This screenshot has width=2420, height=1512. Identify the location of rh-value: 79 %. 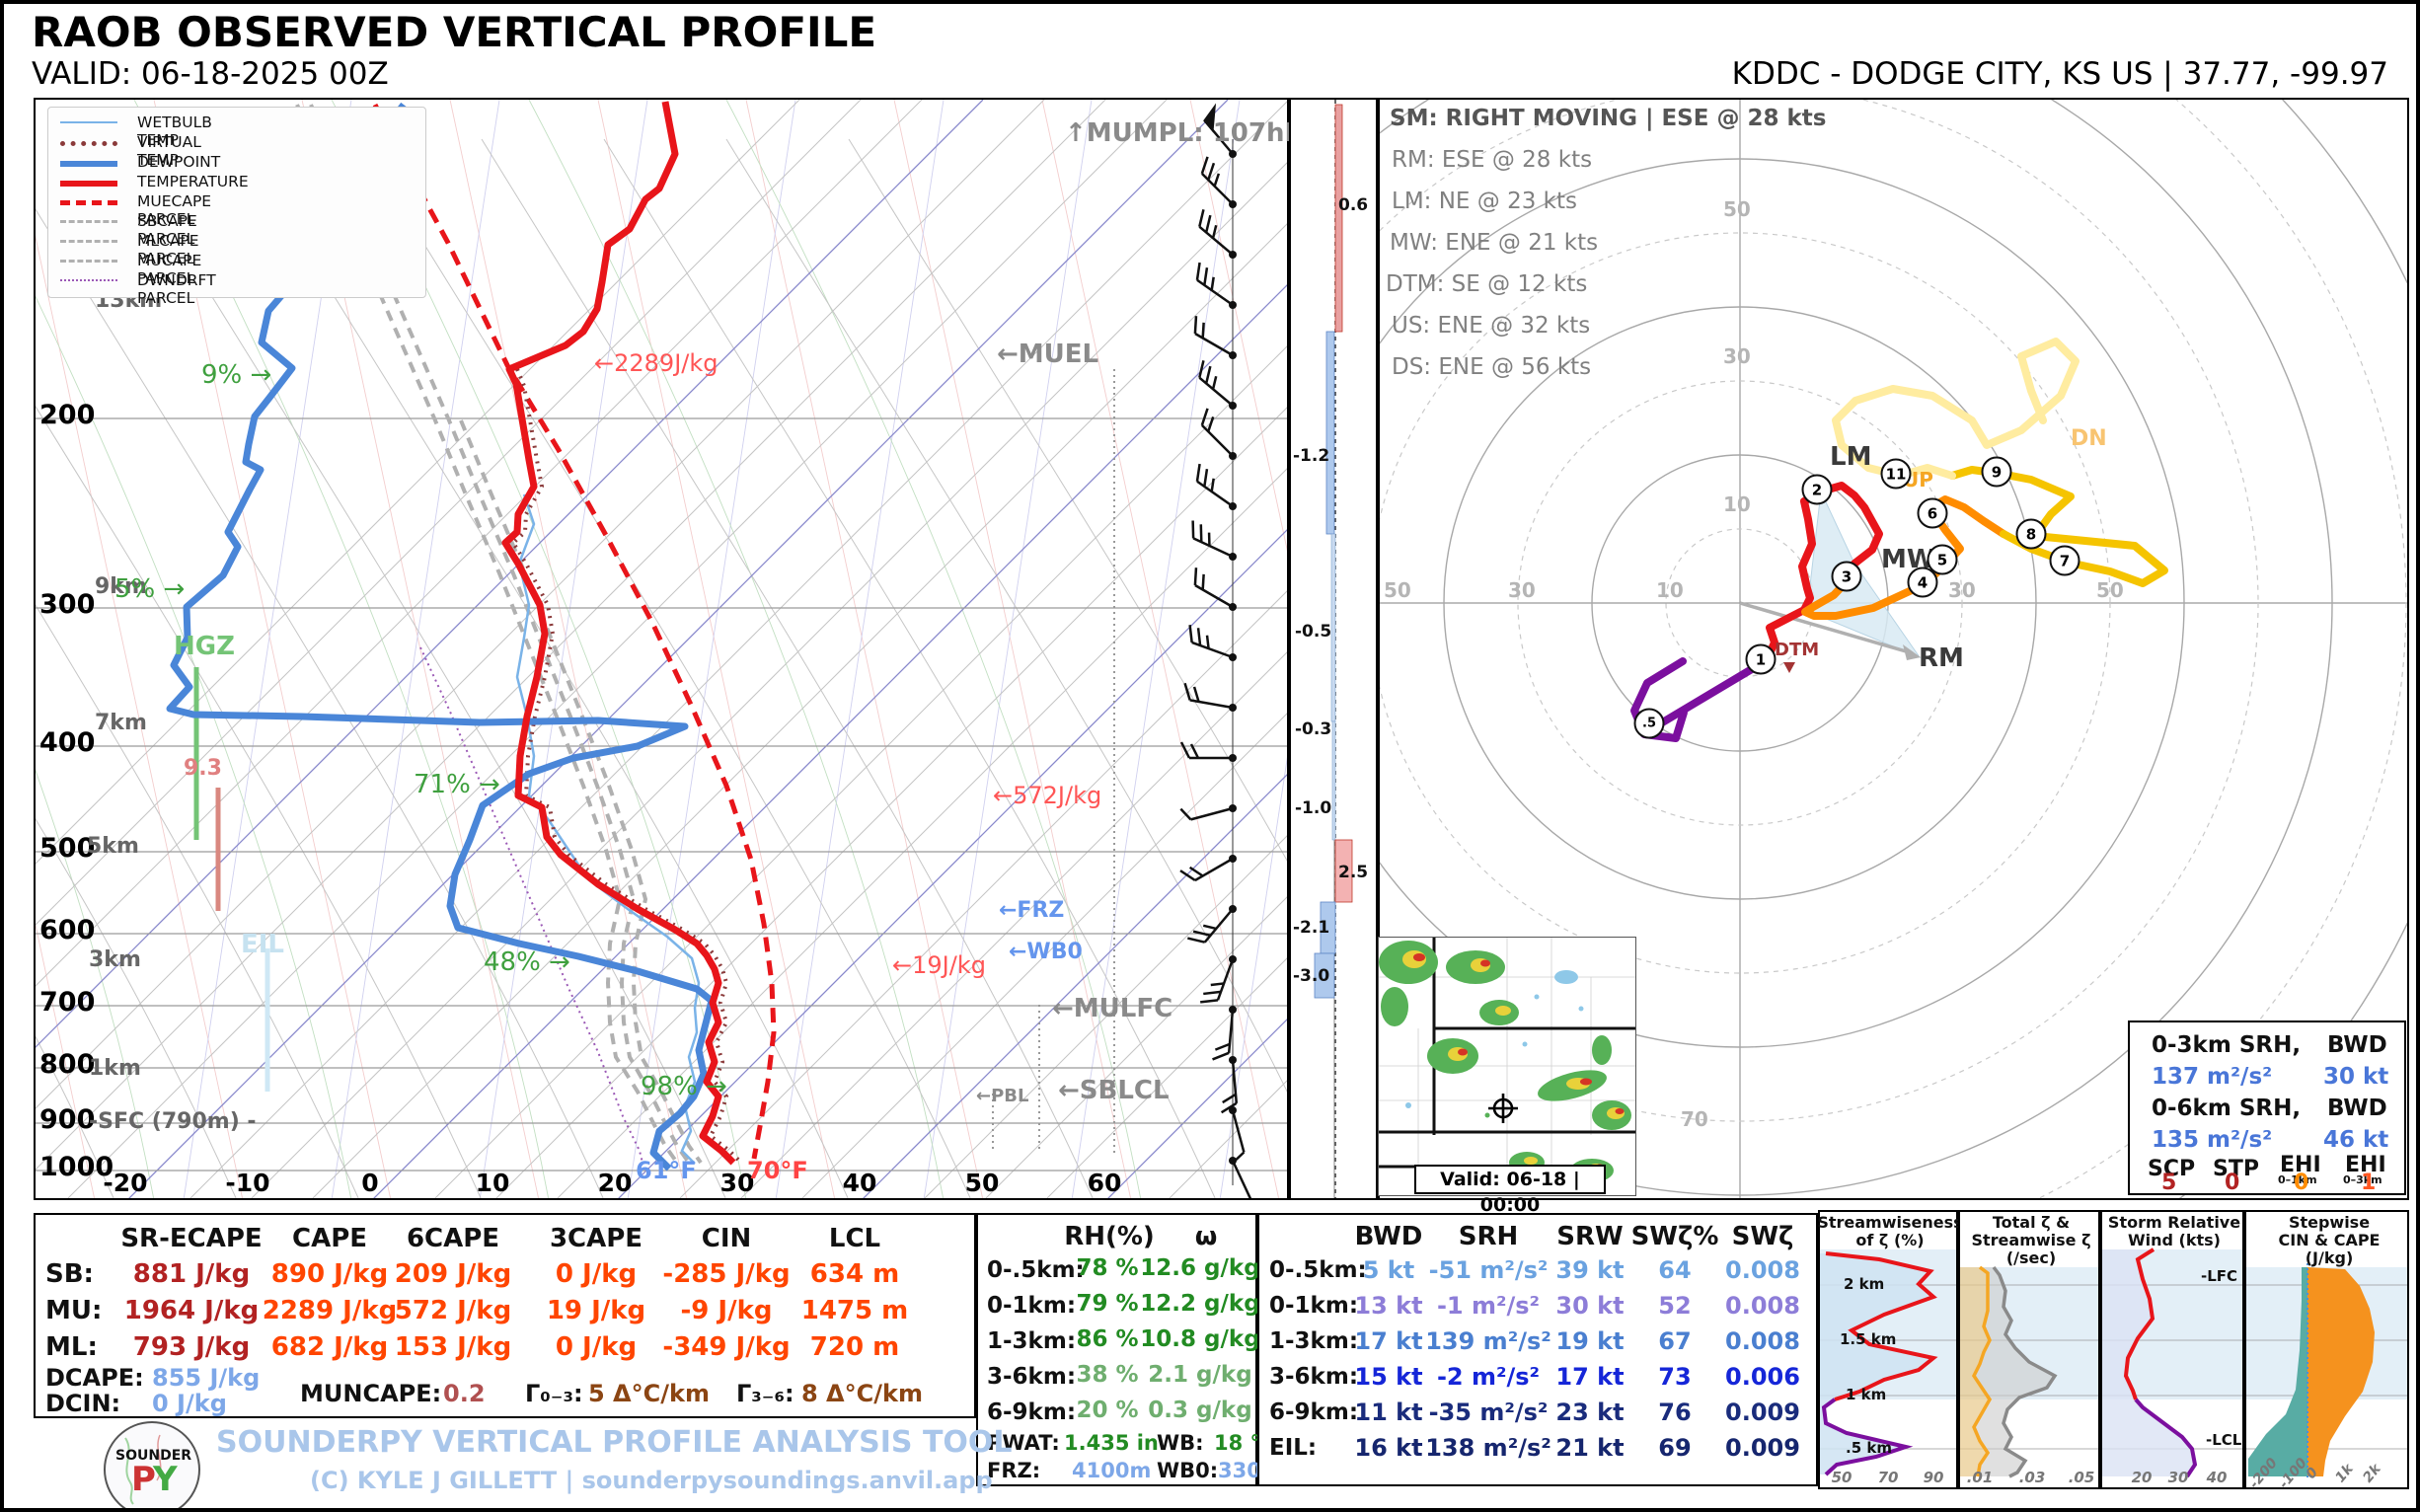
(1107, 1304).